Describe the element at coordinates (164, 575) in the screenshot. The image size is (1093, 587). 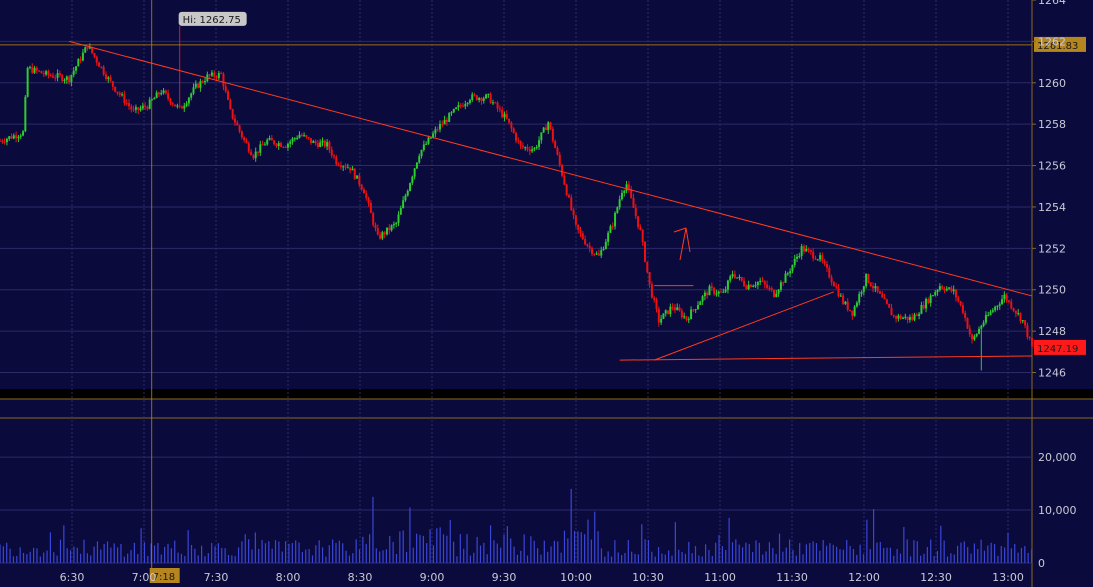
I see `crosshair-time-tag` at that location.